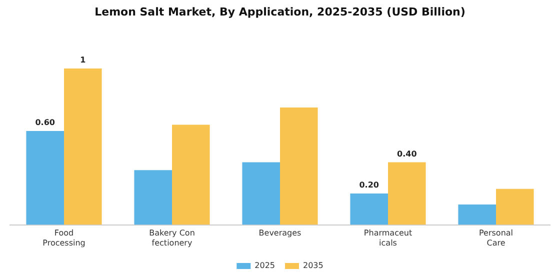 The width and height of the screenshot is (560, 280). Describe the element at coordinates (64, 238) in the screenshot. I see `x-tick-label: Food Processing` at that location.